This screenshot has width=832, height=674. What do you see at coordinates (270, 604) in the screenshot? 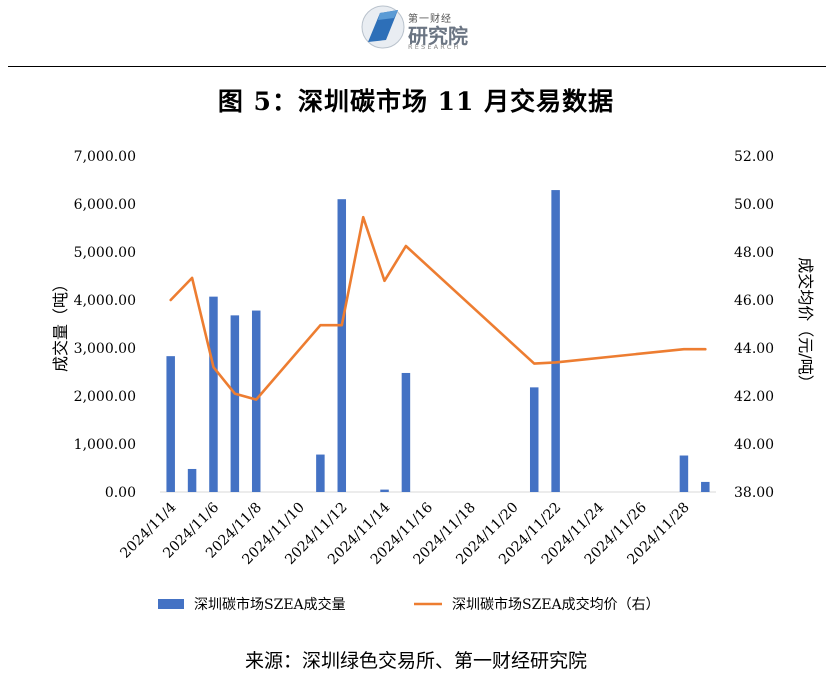
I see `legend-label-volume: 深圳碳市场SZEA成交量` at bounding box center [270, 604].